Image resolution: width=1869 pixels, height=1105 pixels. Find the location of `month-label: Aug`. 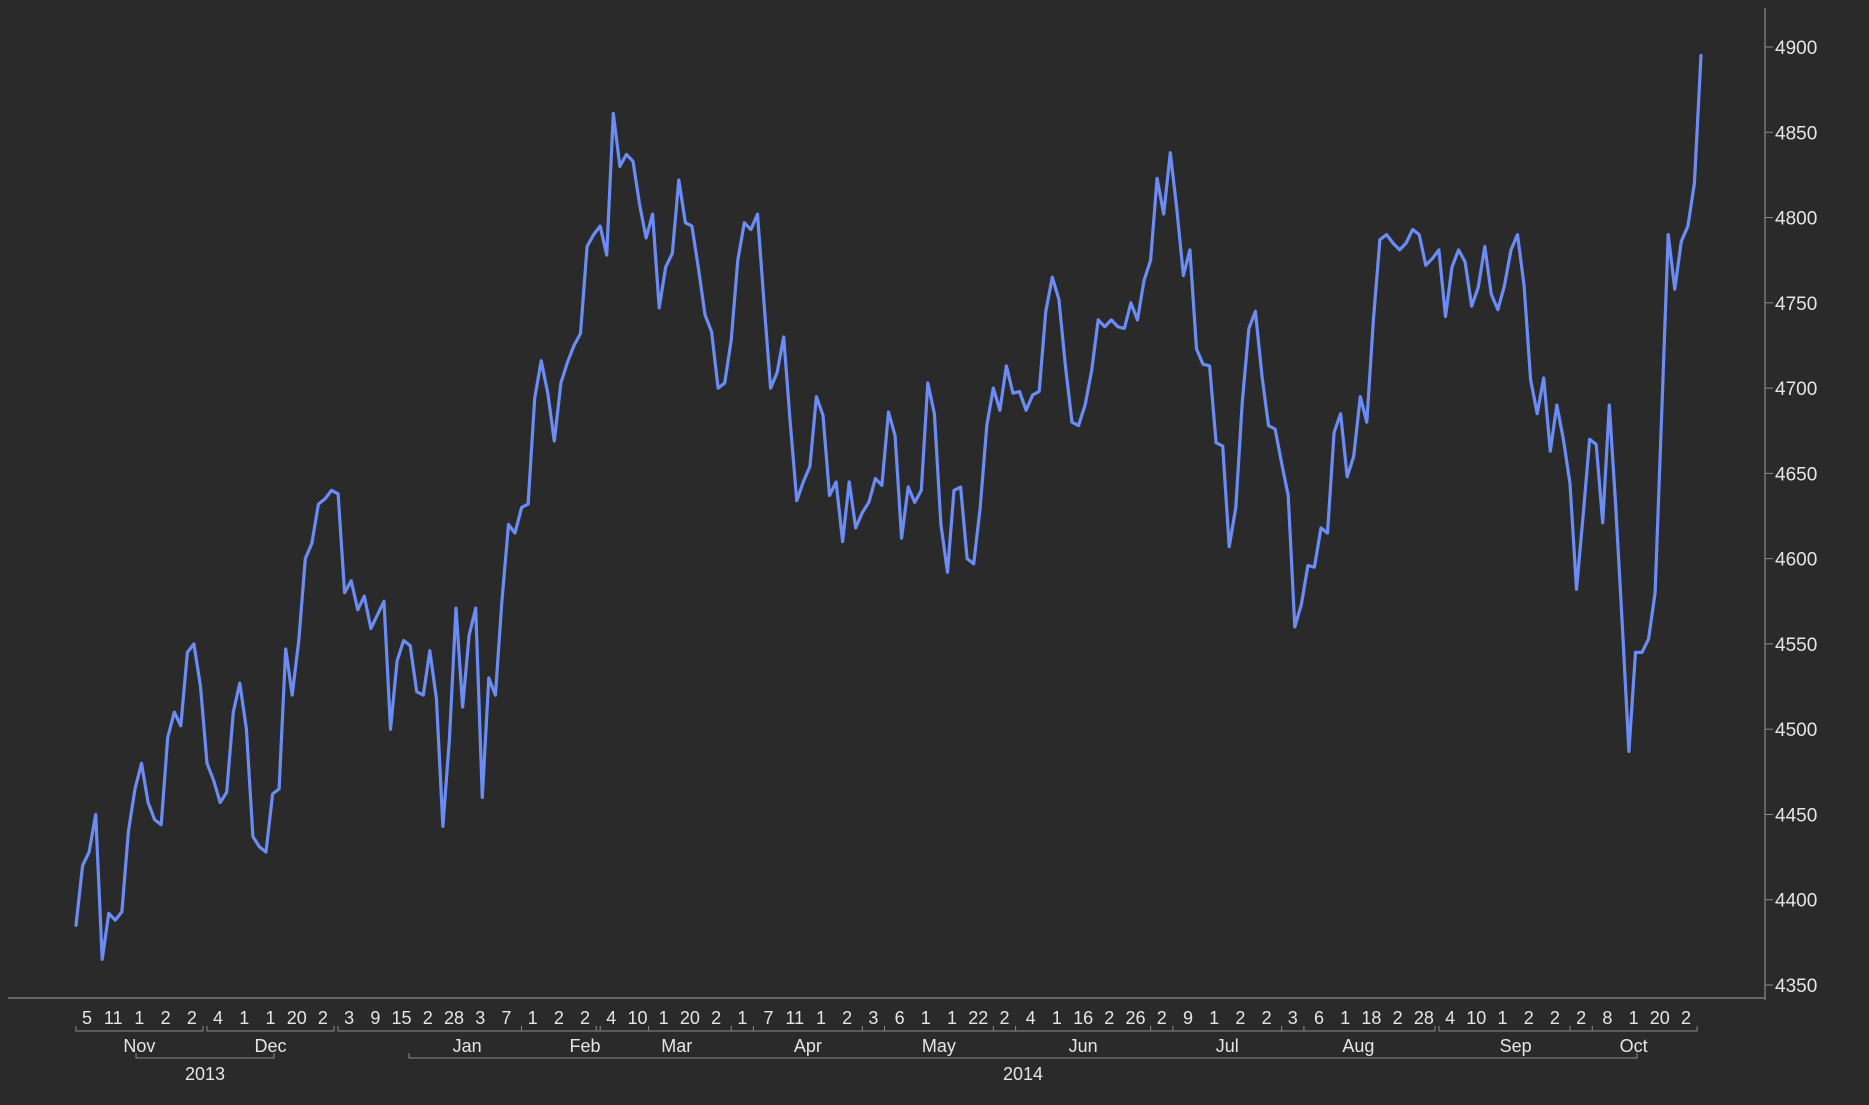

month-label: Aug is located at coordinates (1358, 1046).